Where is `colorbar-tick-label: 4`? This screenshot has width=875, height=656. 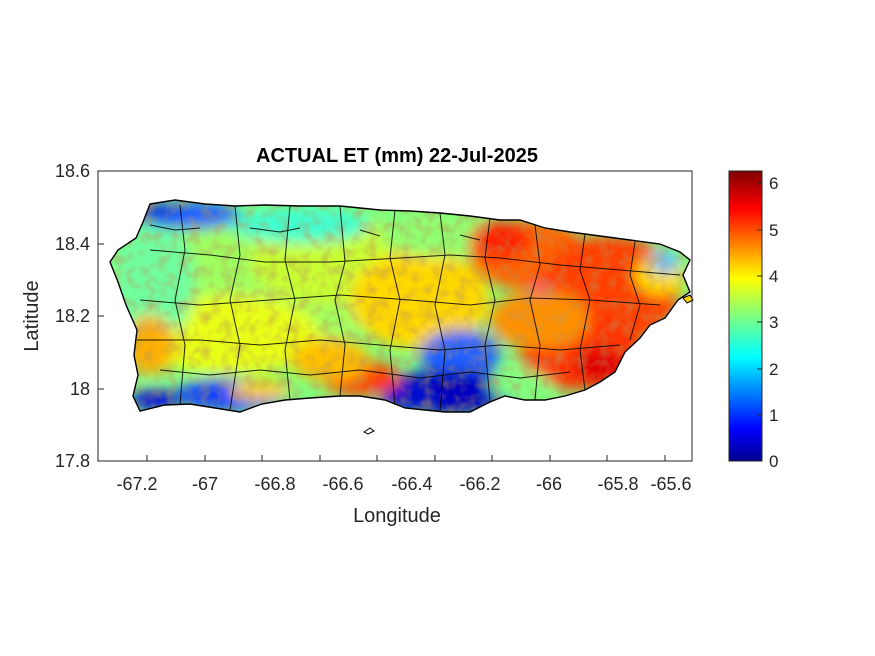
colorbar-tick-label: 4 is located at coordinates (773, 276).